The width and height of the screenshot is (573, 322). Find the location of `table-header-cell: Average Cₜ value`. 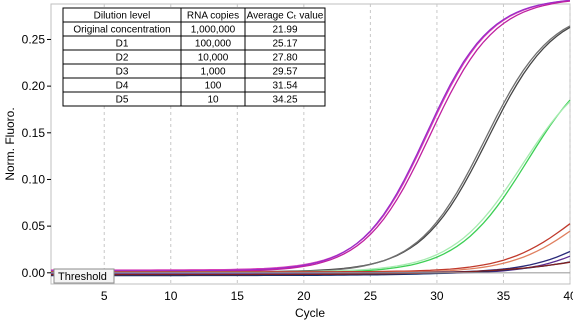

table-header-cell: Average Cₜ value is located at coordinates (285, 16).